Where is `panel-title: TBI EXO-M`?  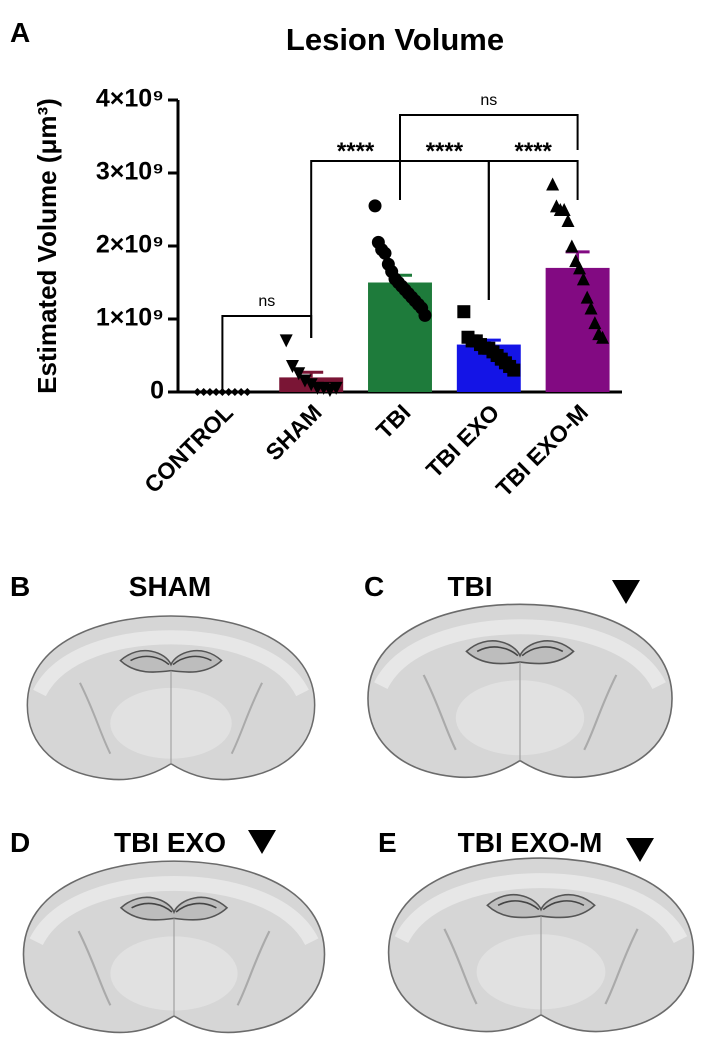
panel-title: TBI EXO-M is located at coordinates (530, 842).